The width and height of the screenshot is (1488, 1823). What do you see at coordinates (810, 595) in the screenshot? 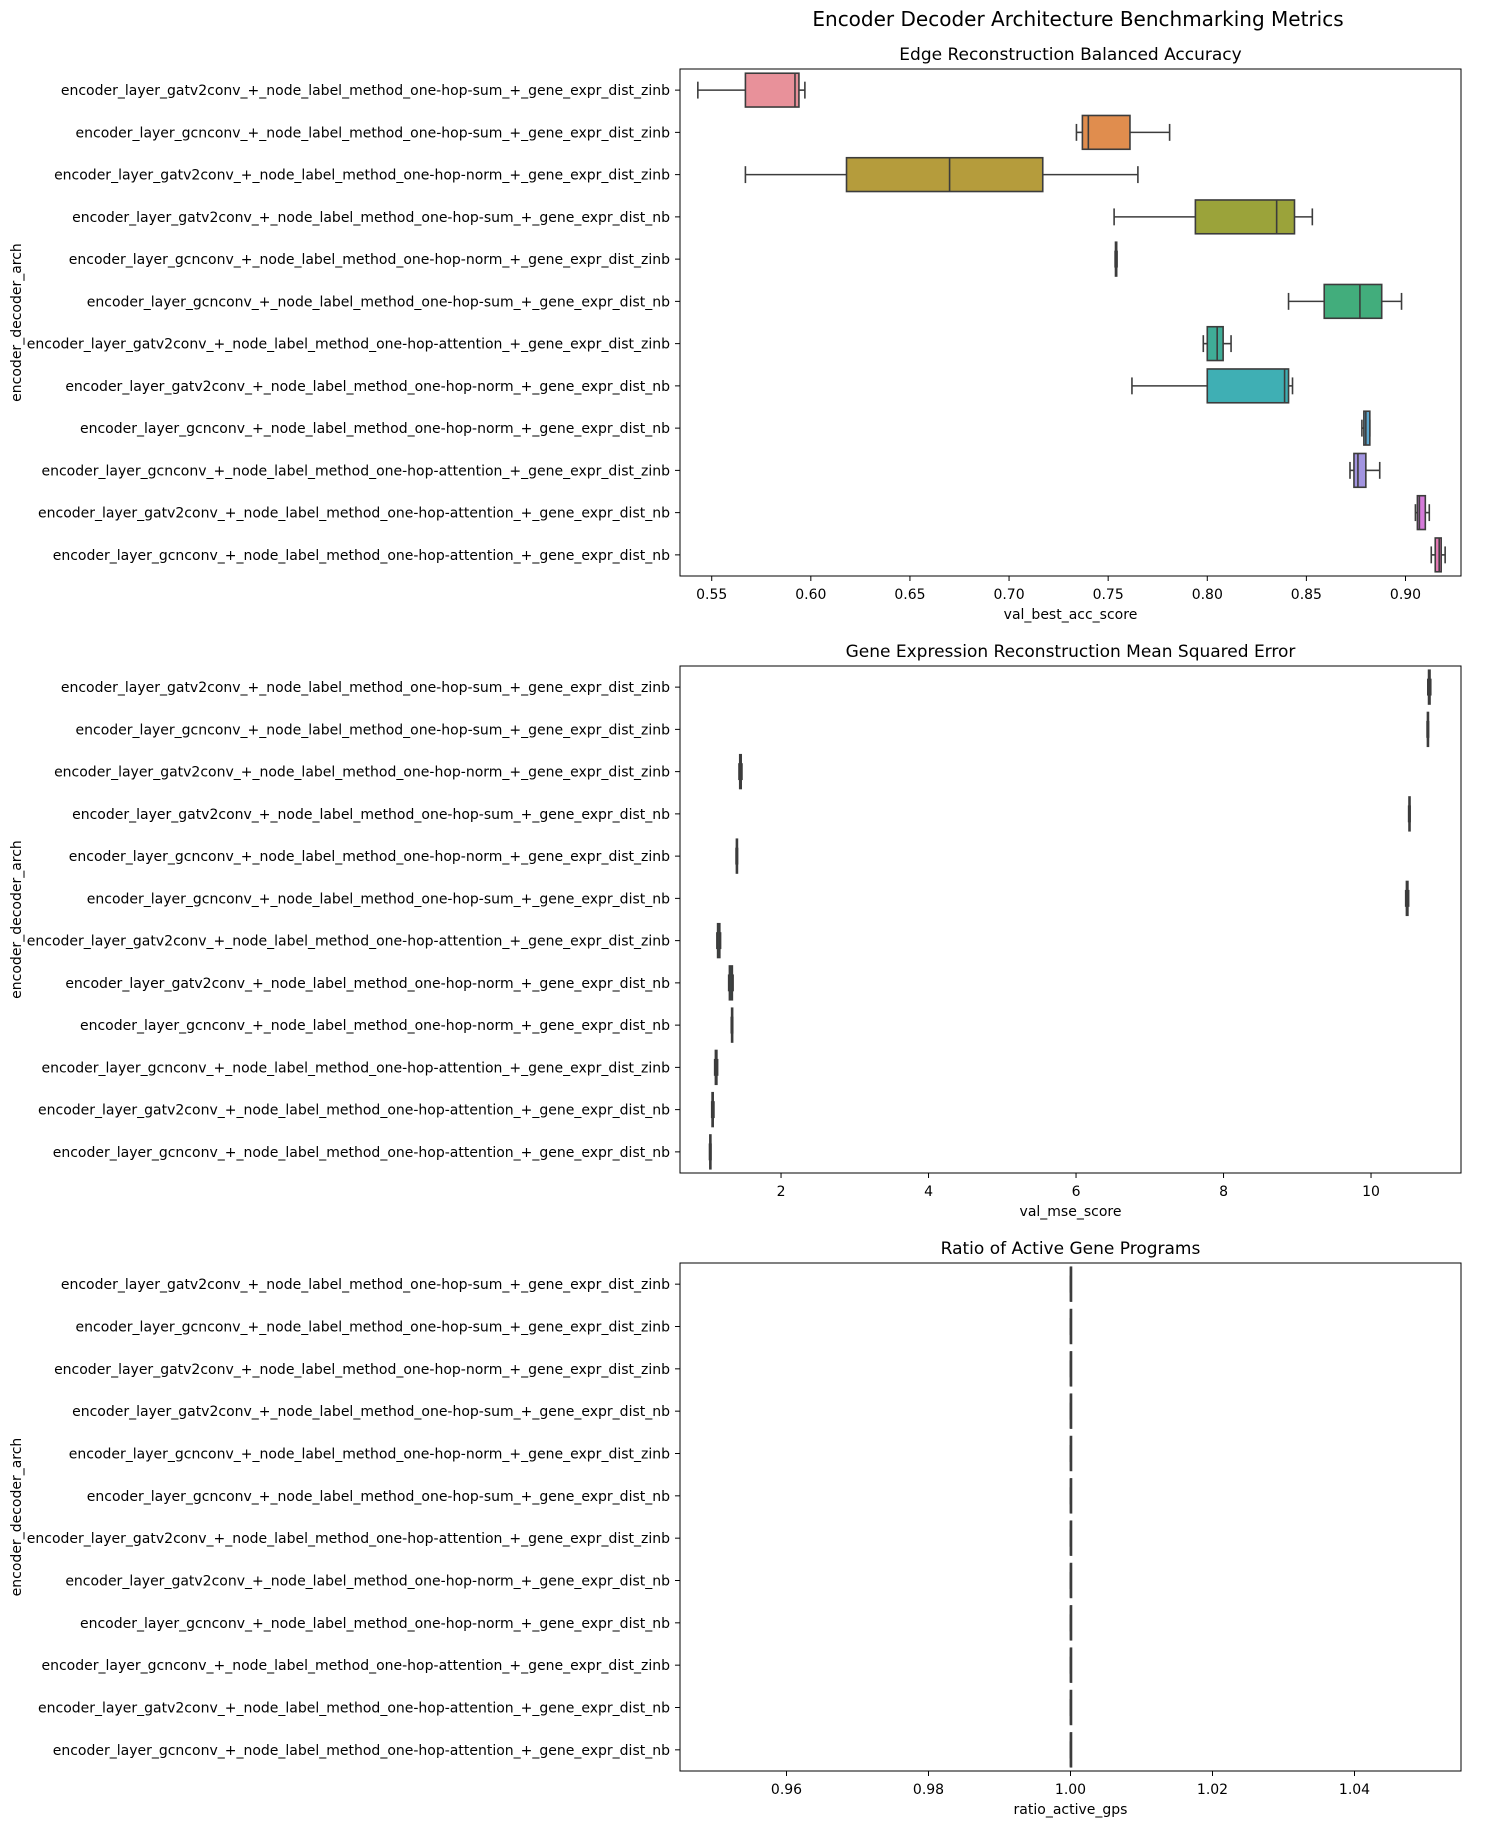
I see `xtick-label: 0.60` at bounding box center [810, 595].